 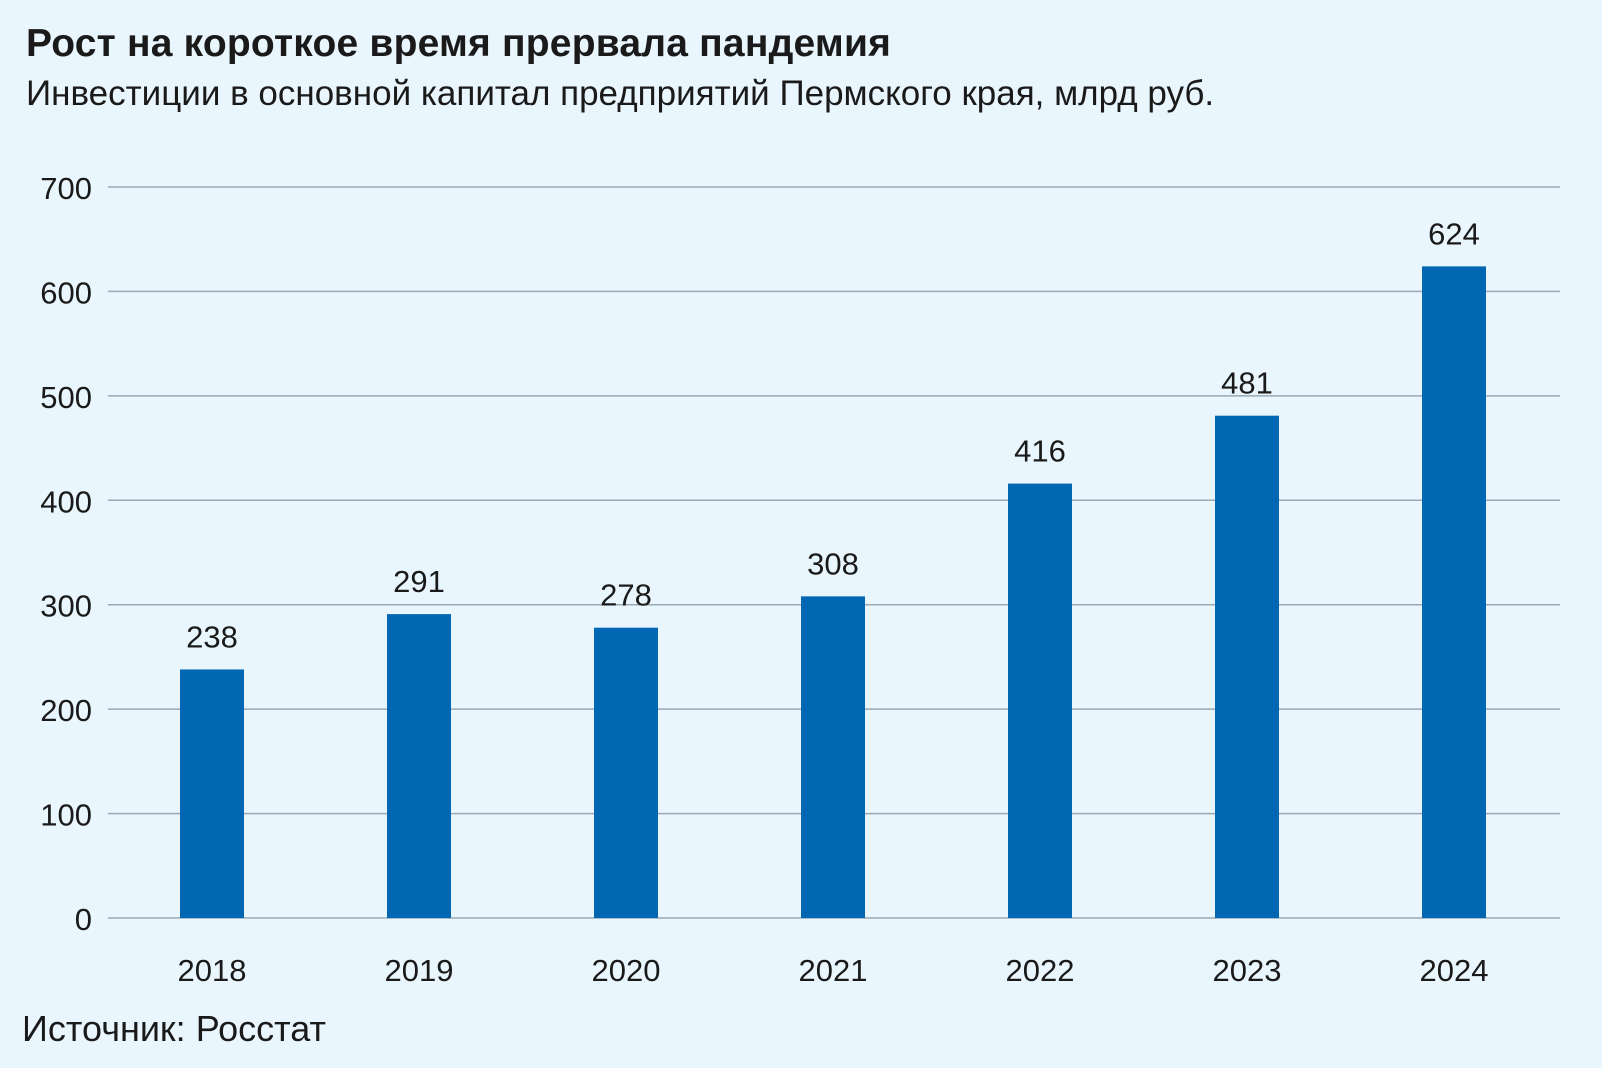 What do you see at coordinates (1454, 592) in the screenshot?
I see `bar-2024` at bounding box center [1454, 592].